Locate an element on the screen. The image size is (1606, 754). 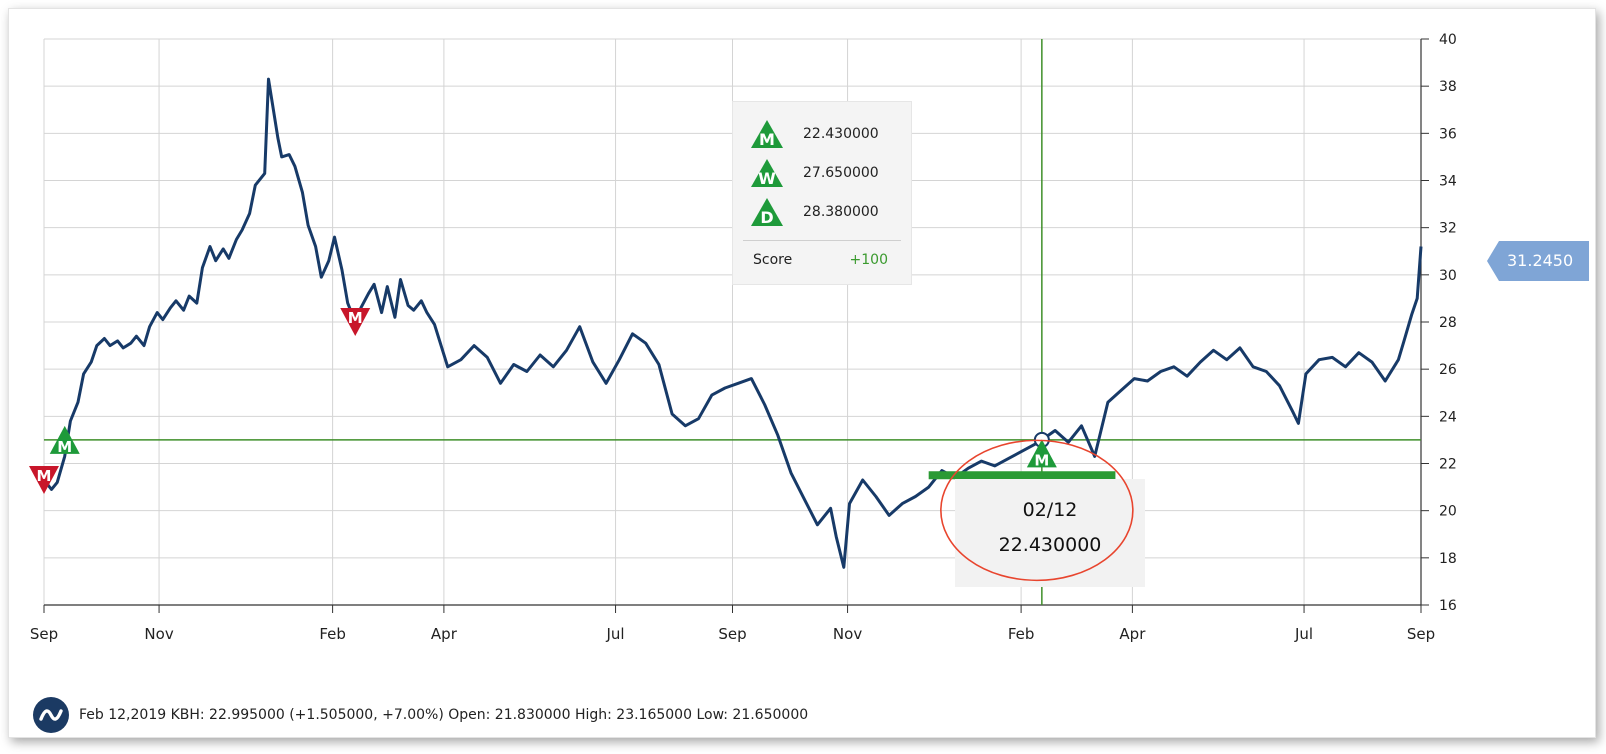
y-tick-label: 38 is located at coordinates (1448, 87).